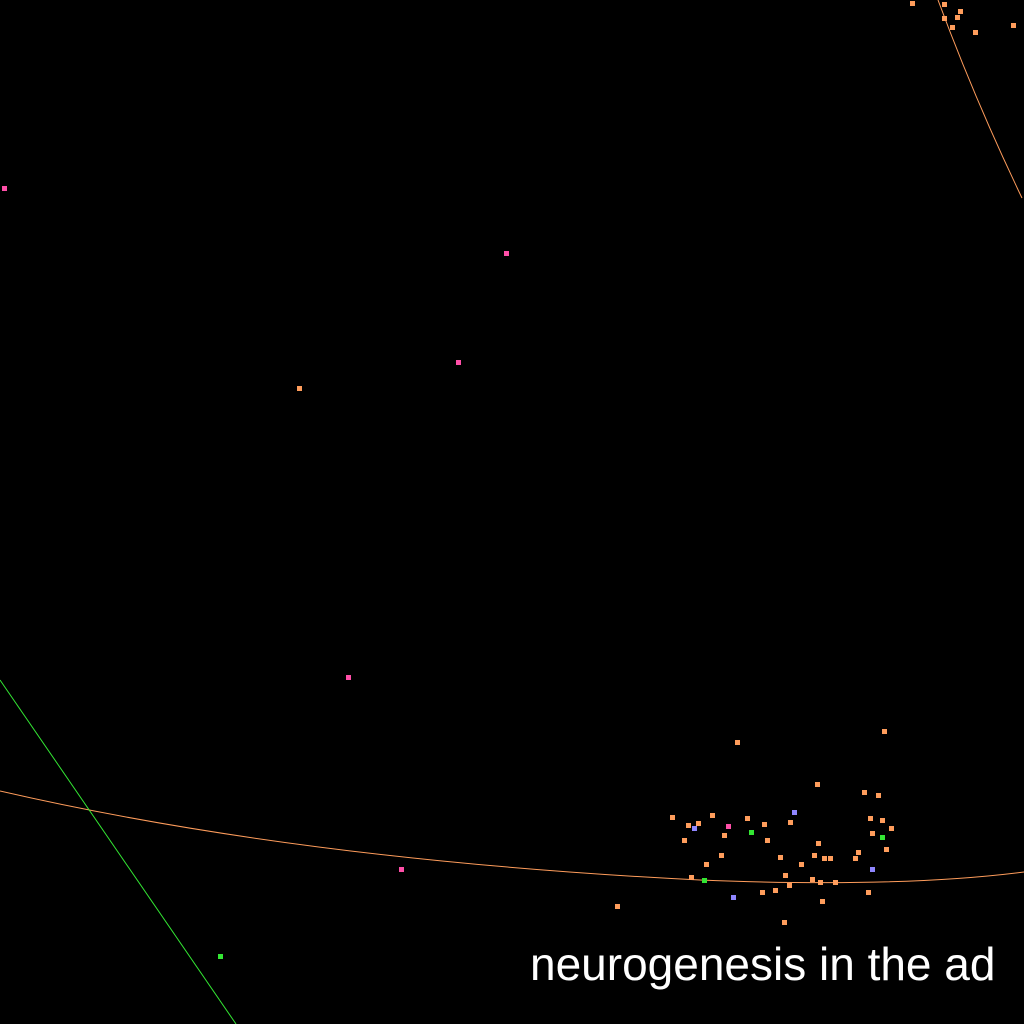 The image size is (1024, 1024). What do you see at coordinates (763, 964) in the screenshot?
I see `caption-text: neurogenesis in the ad` at bounding box center [763, 964].